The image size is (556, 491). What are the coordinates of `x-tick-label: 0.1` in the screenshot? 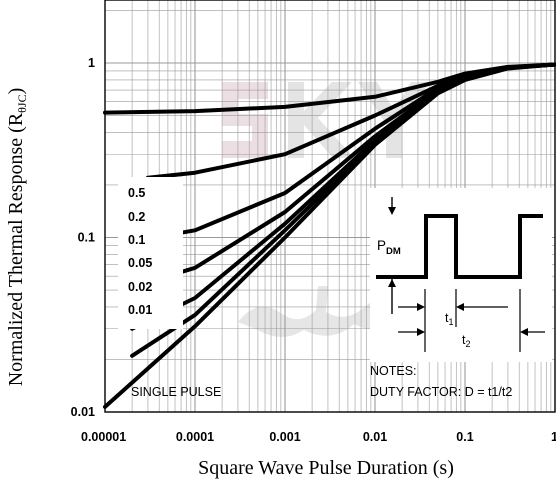 It's located at (464, 437).